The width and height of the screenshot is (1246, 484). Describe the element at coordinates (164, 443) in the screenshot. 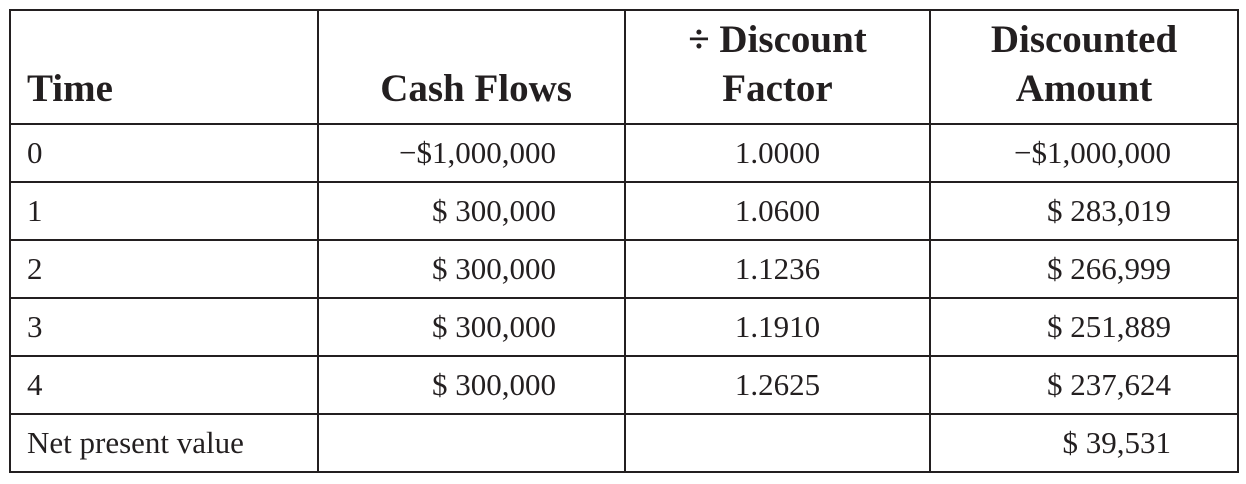

I see `total-label: Net present value` at that location.